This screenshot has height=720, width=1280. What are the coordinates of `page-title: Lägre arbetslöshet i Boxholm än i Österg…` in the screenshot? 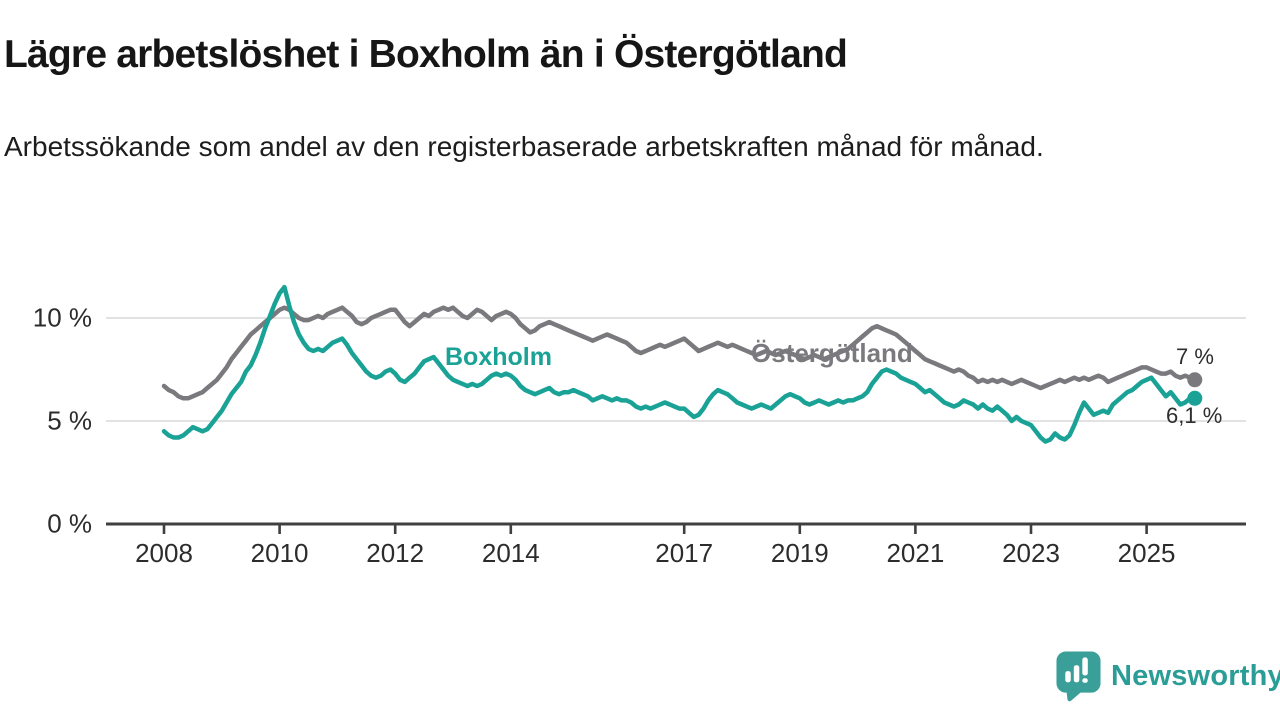 It's located at (426, 54).